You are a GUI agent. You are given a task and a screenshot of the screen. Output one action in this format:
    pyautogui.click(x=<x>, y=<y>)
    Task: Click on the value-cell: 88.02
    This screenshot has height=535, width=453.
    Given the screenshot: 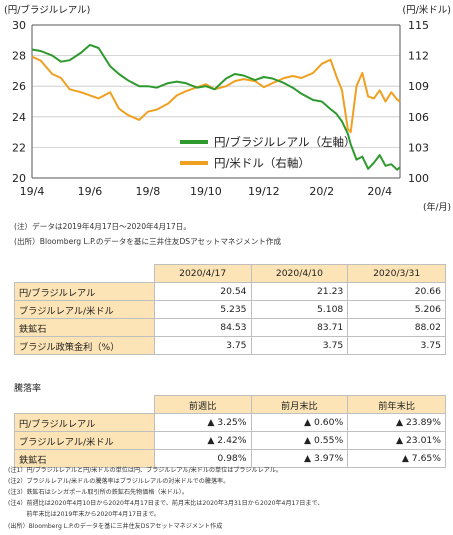 What is the action you would take?
    pyautogui.click(x=396, y=327)
    